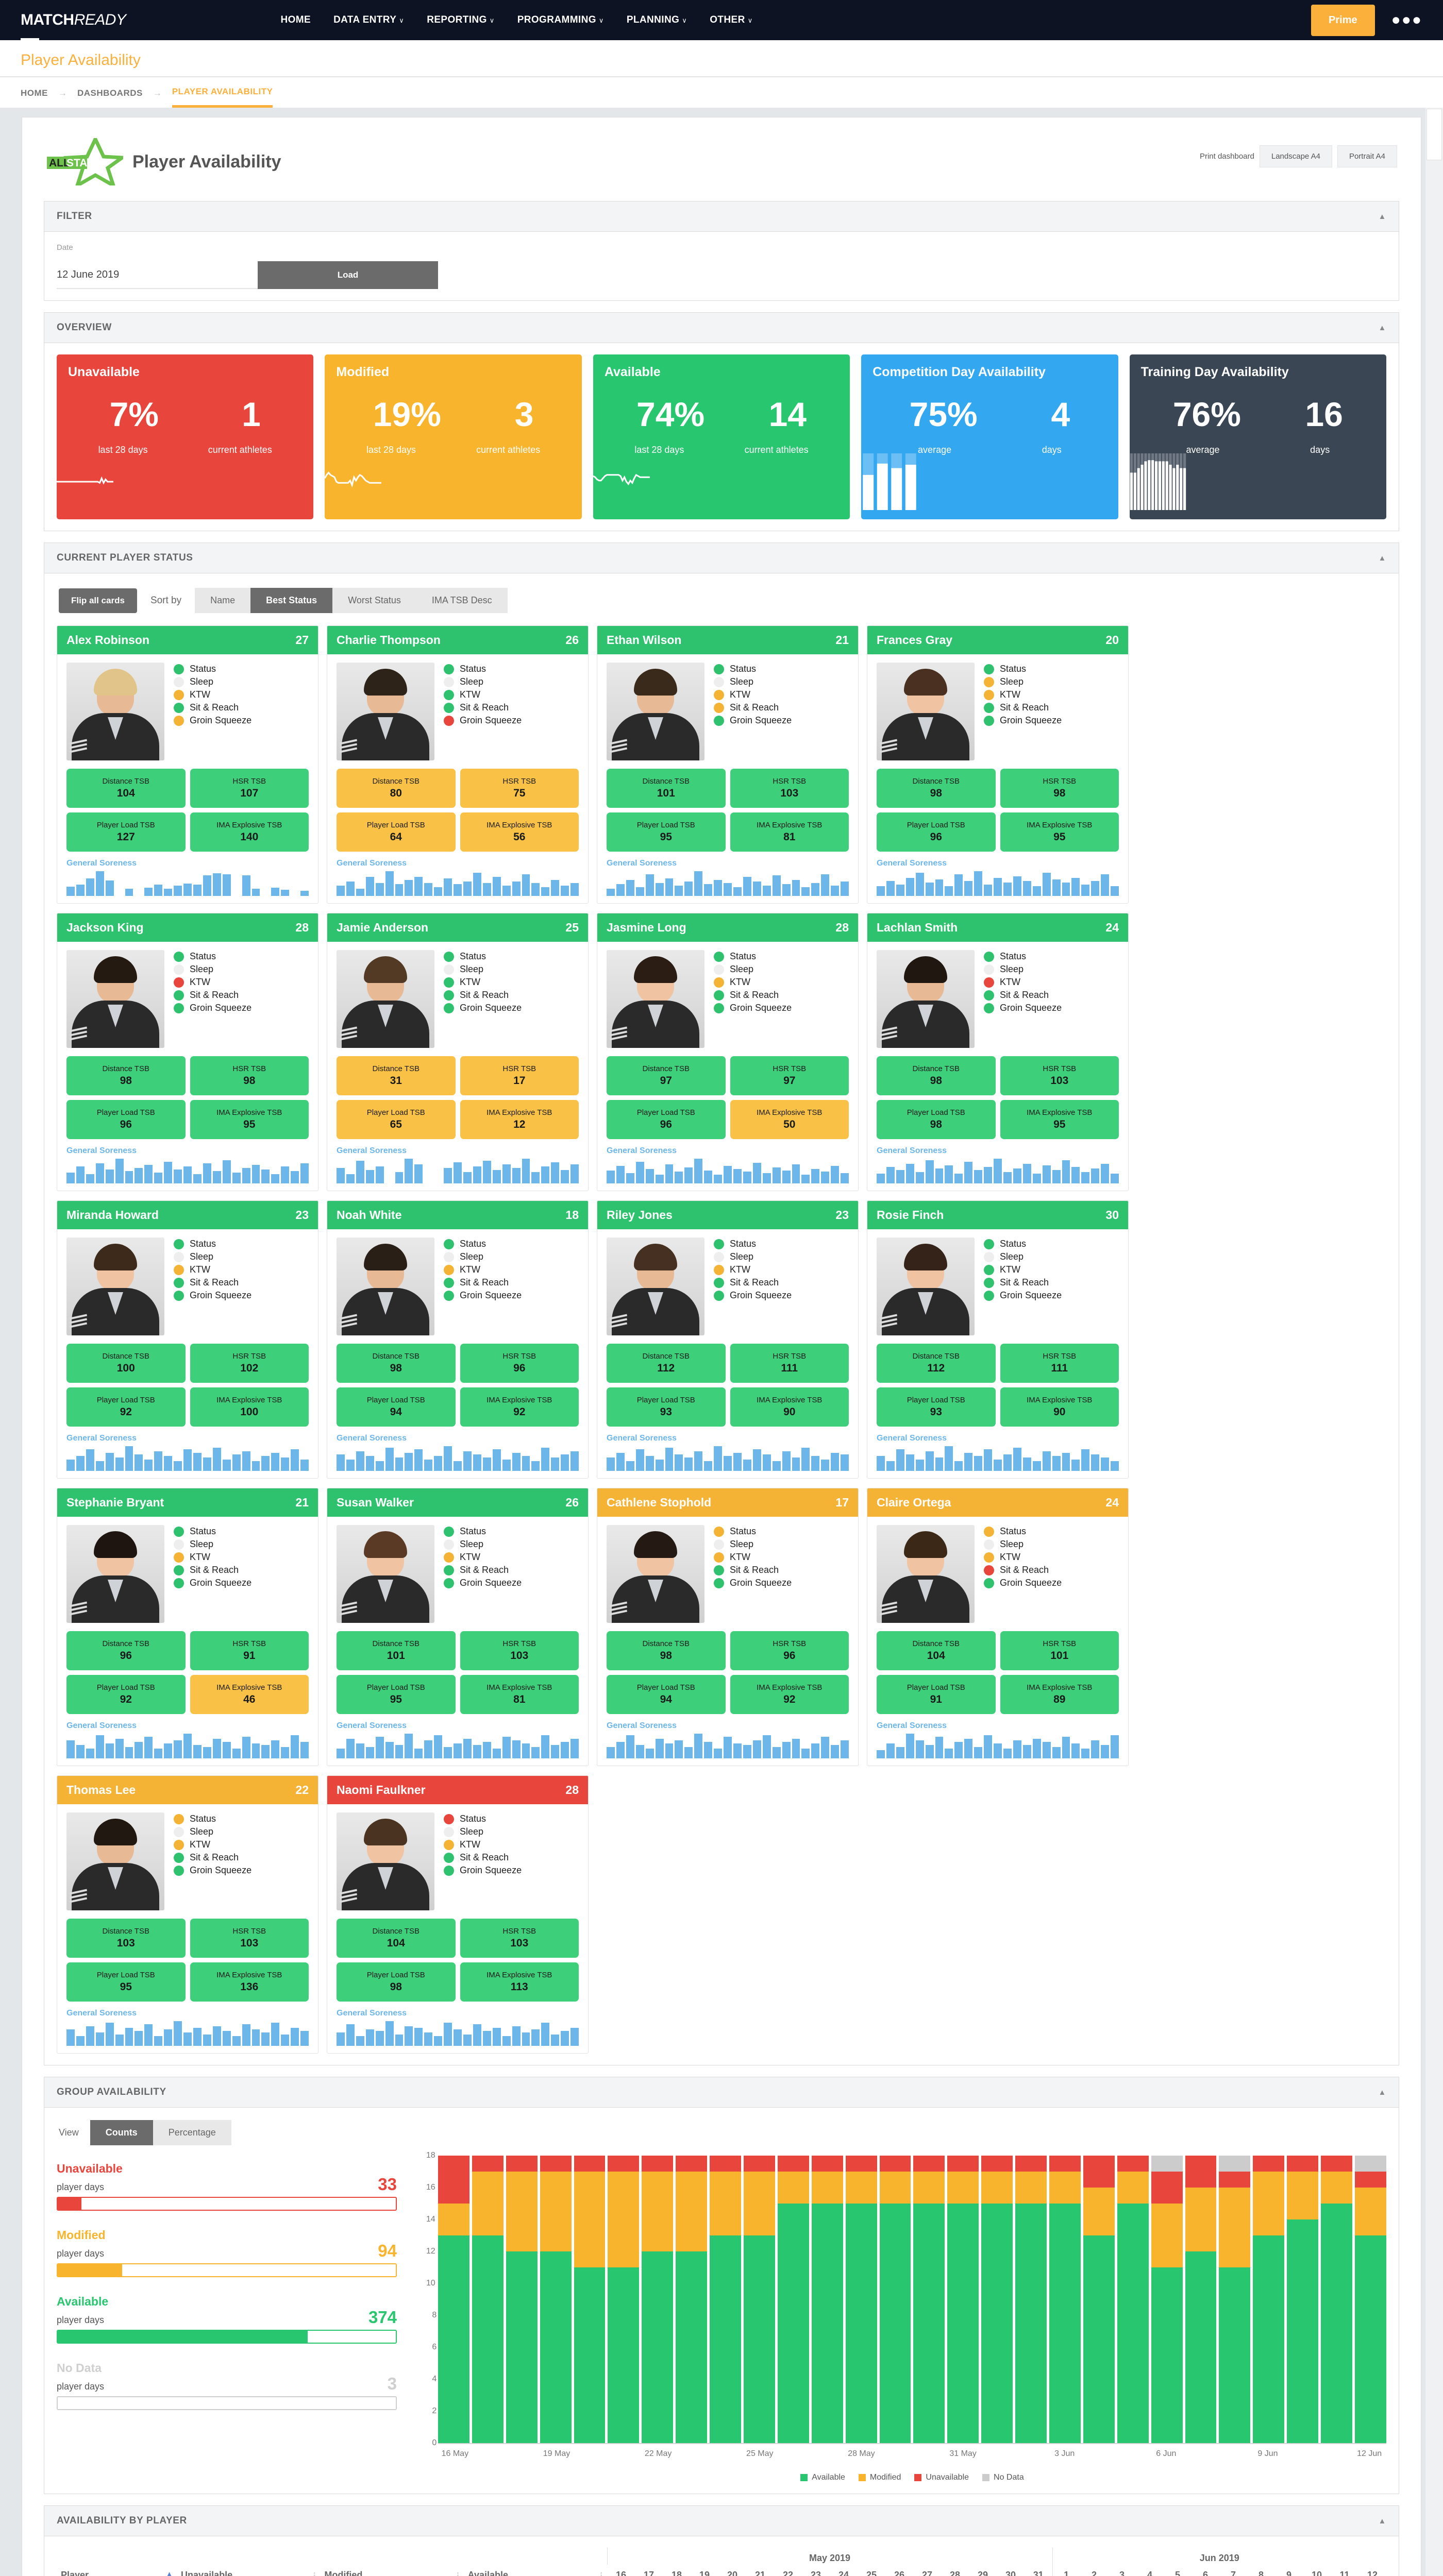  What do you see at coordinates (1406, 19) in the screenshot?
I see `more-options-icon: ●●●` at bounding box center [1406, 19].